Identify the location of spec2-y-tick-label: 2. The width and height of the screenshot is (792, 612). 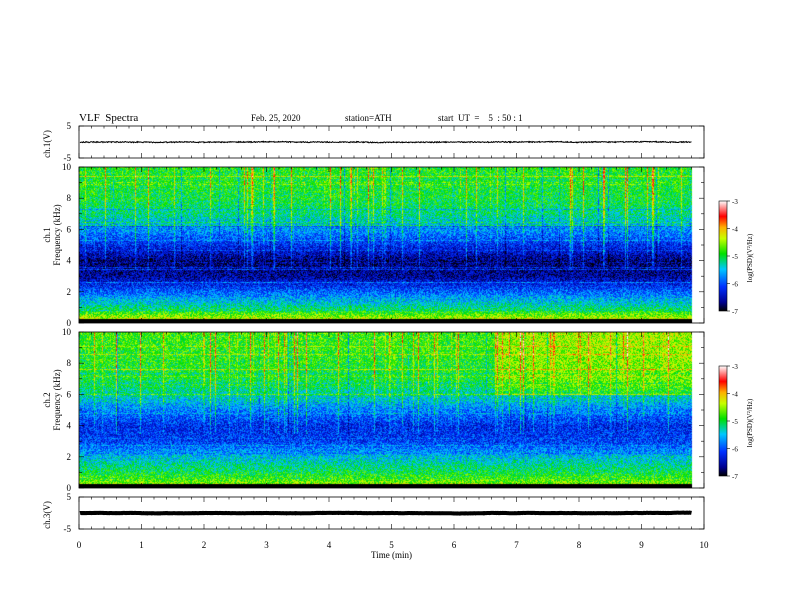
(69, 457).